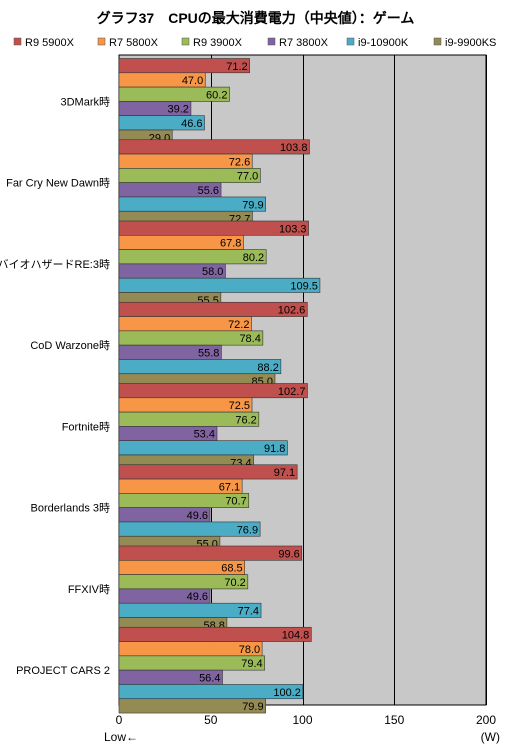  What do you see at coordinates (234, 583) in the screenshot?
I see `data-label-r9-3900x-6: 70.2` at bounding box center [234, 583].